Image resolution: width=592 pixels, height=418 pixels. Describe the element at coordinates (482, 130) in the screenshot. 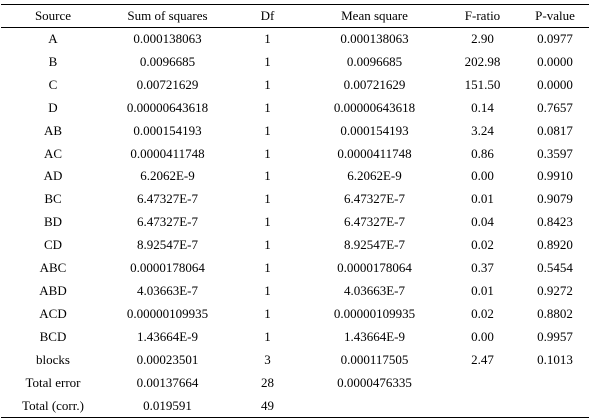

I see `f-ratio-cell: 3.24` at that location.